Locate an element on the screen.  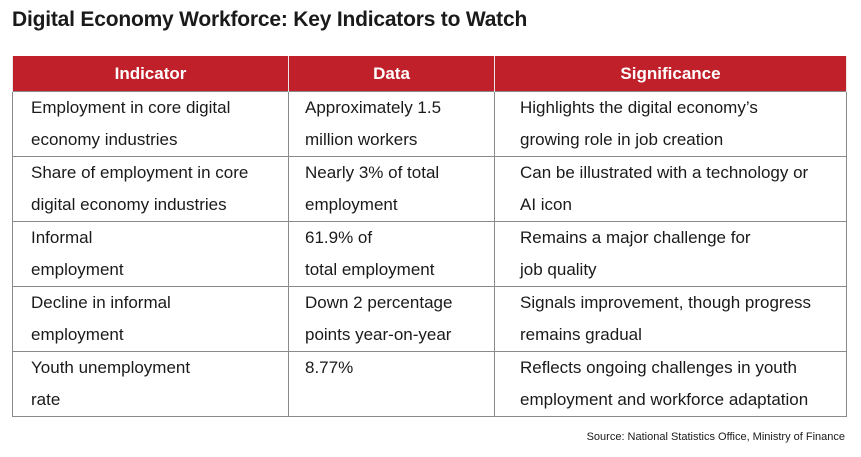
table-header: Indicator Data Significance is located at coordinates (429, 74).